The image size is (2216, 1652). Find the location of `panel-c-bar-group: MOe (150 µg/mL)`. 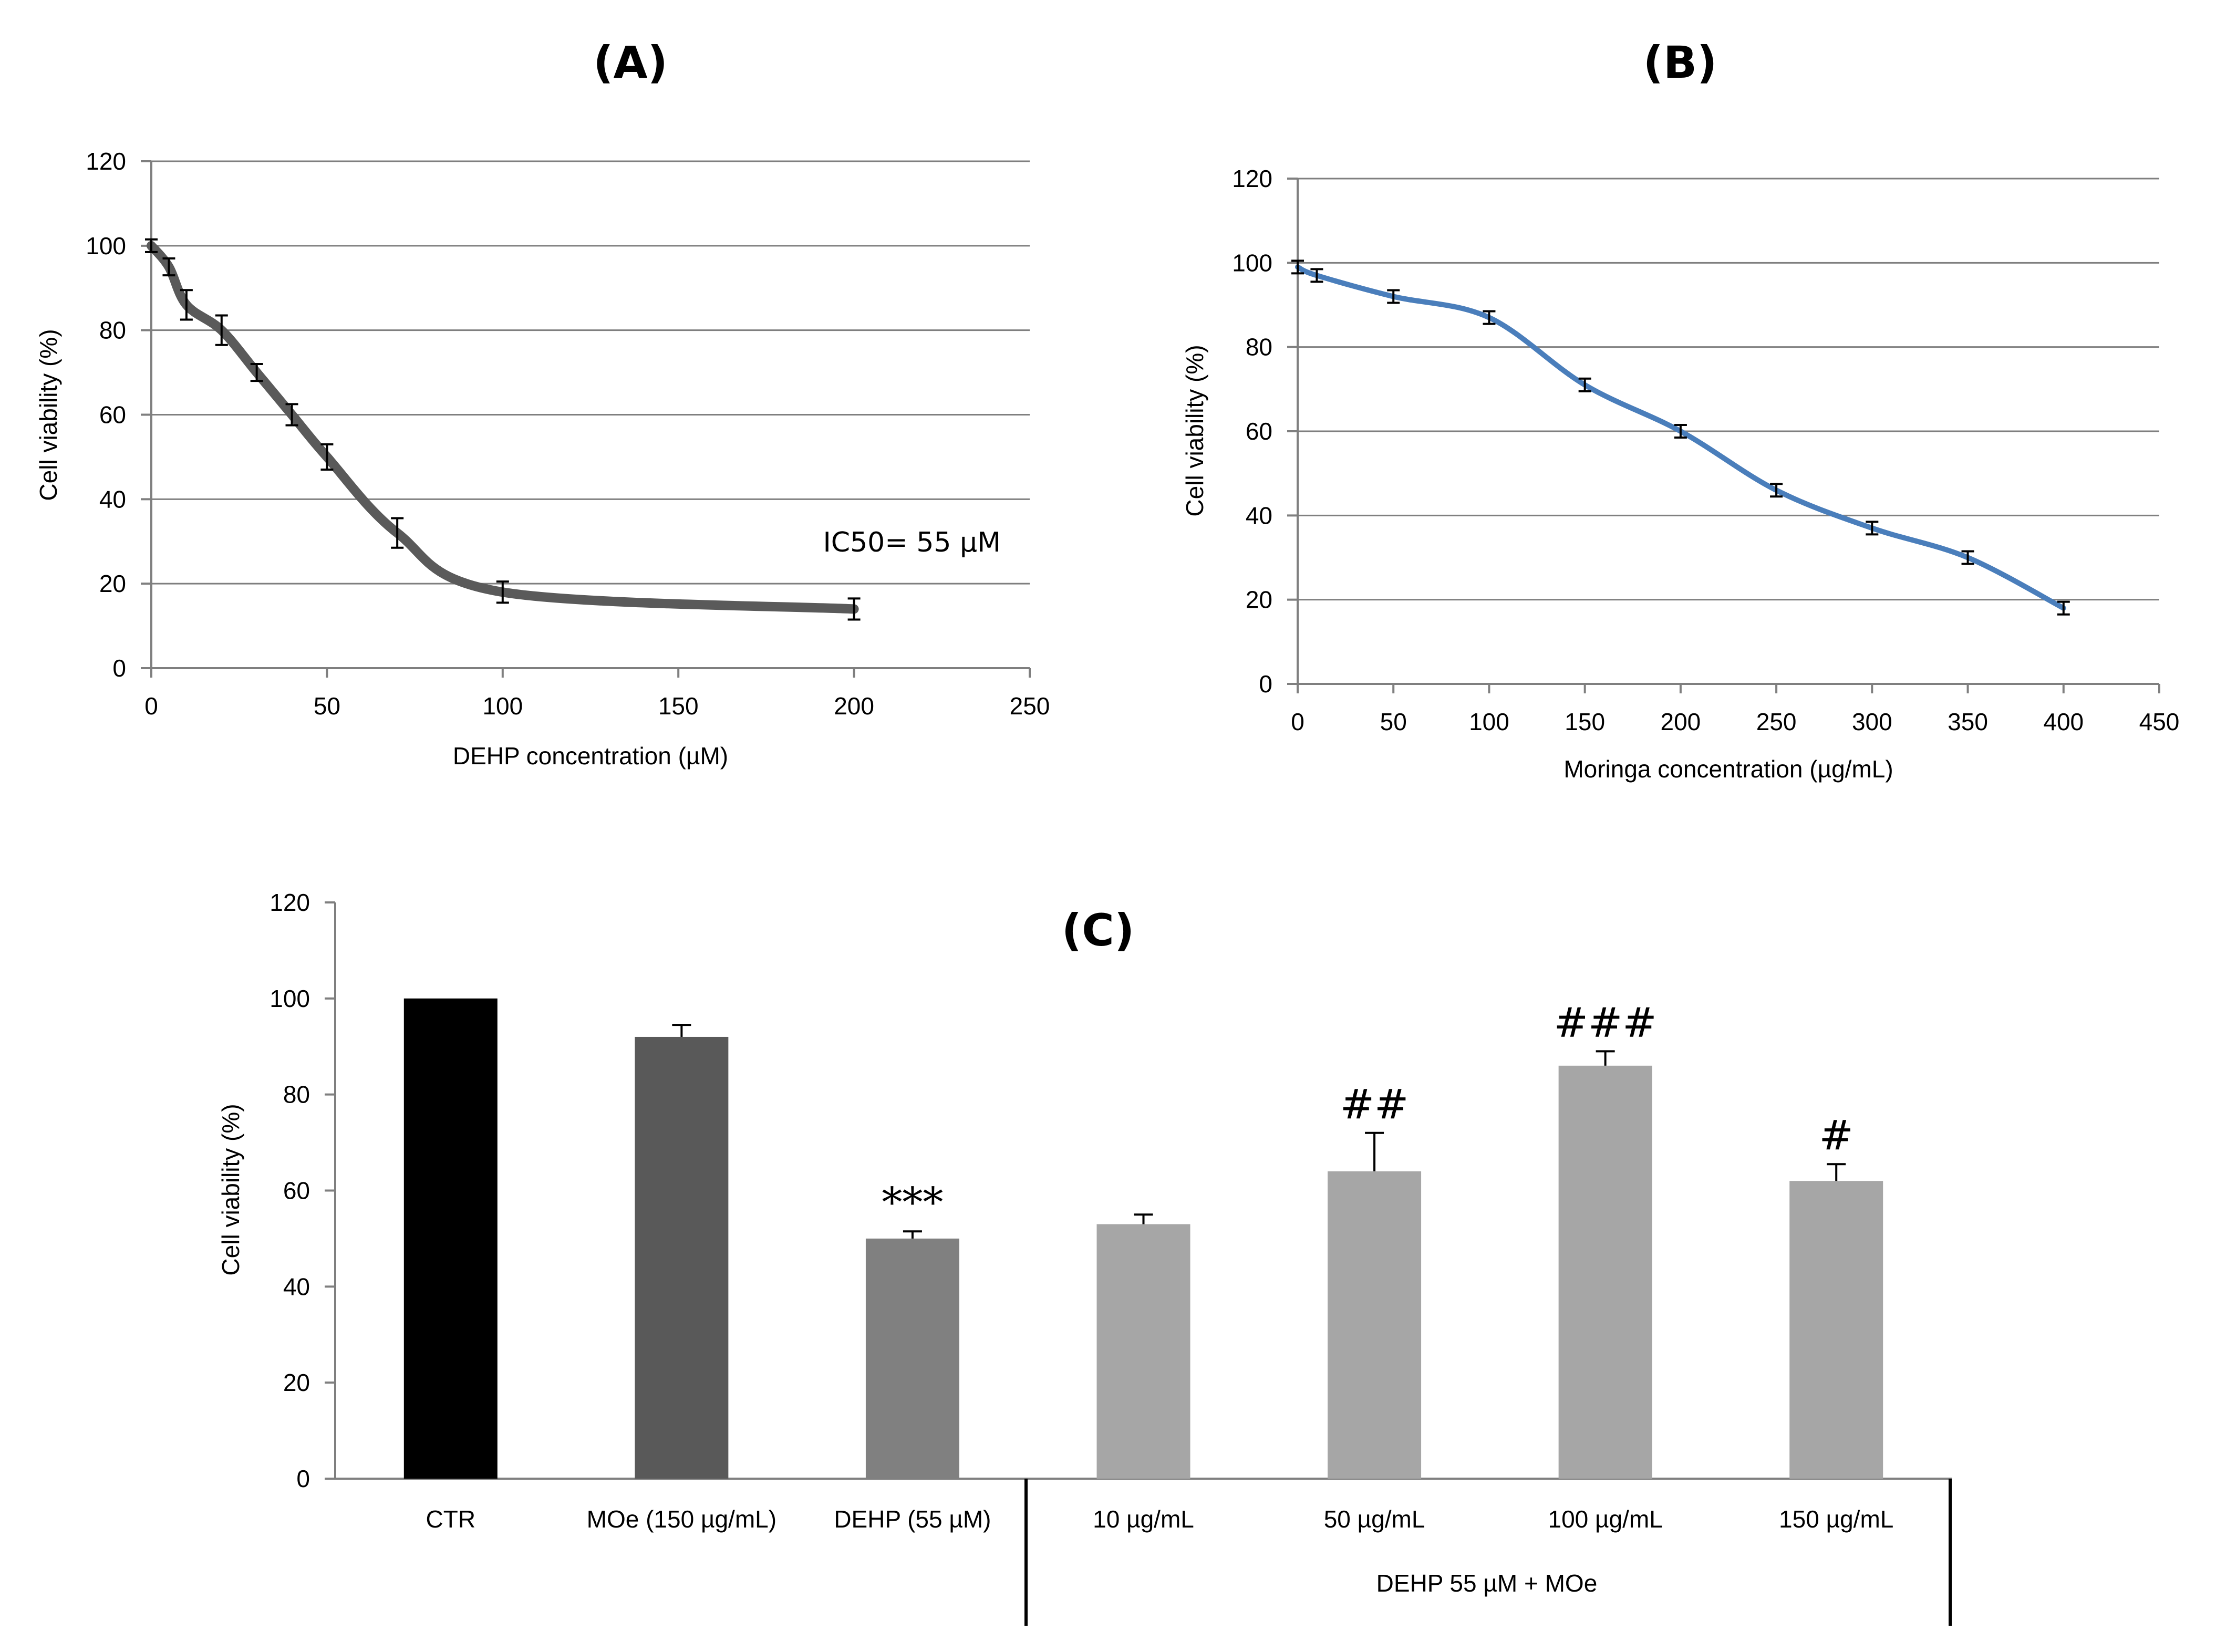

panel-c-bar-group: MOe (150 µg/mL) is located at coordinates (681, 1278).